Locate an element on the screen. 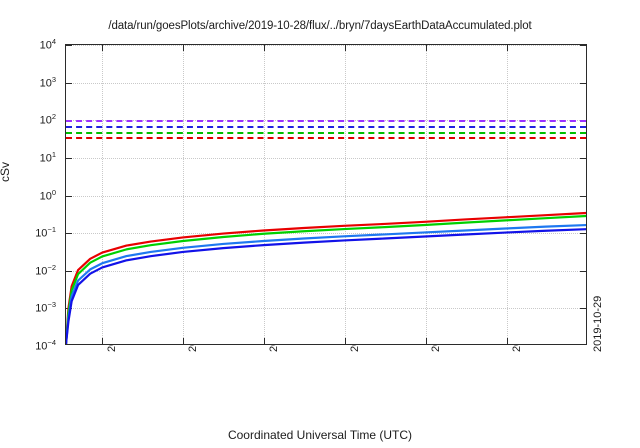  y-tick-label: 10⁻⁴ is located at coordinates (45, 345).